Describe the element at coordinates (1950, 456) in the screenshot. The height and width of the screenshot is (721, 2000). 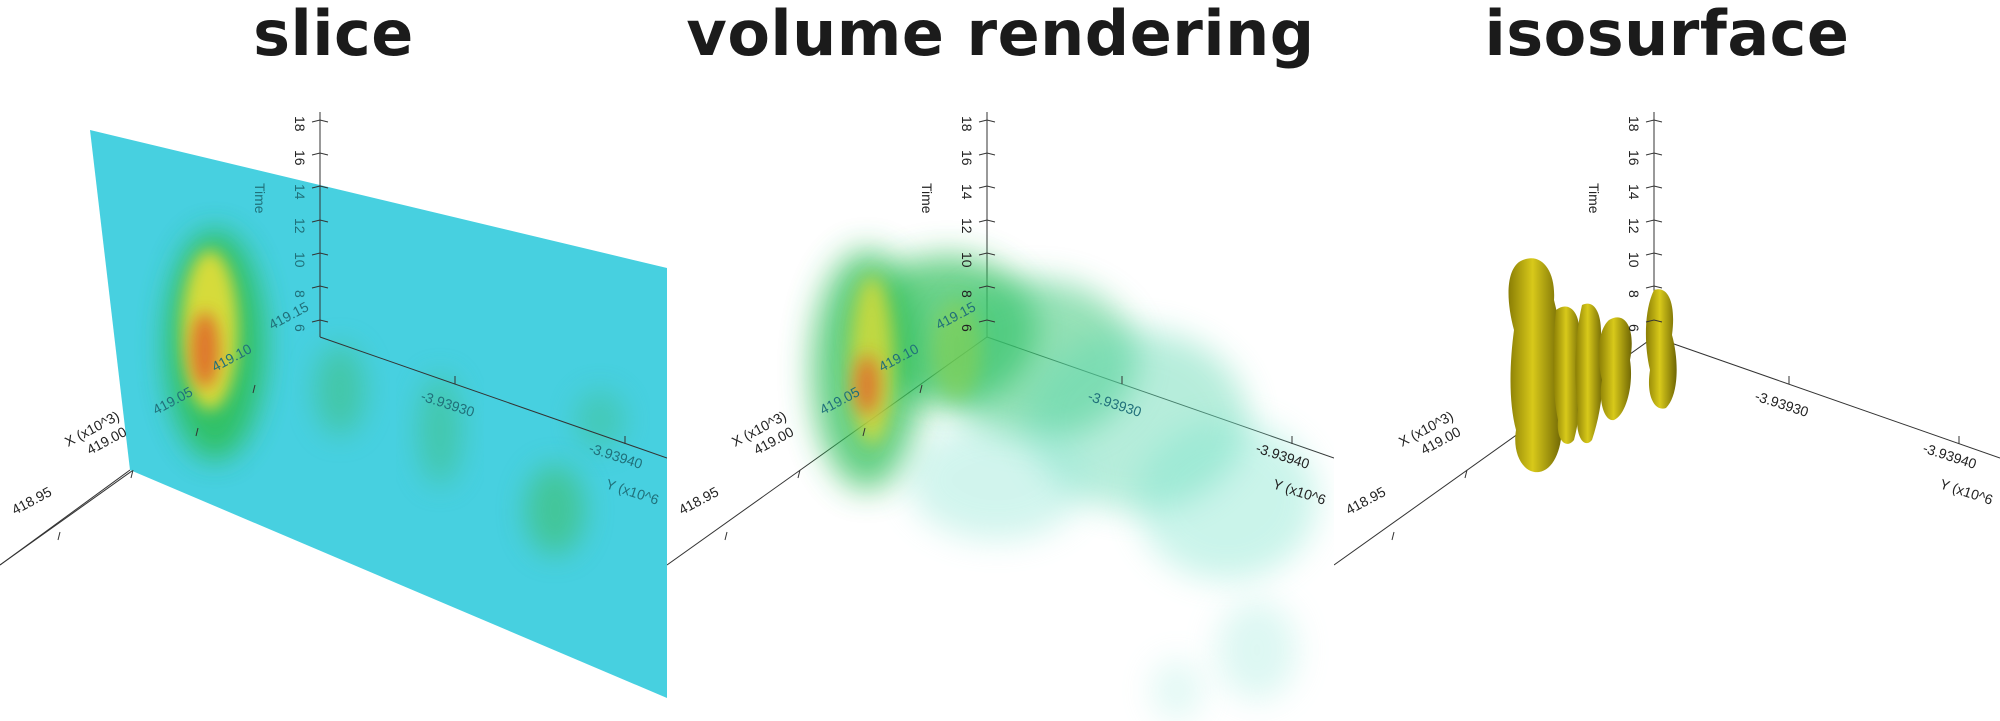
I see `y-tick: -3.93940` at that location.